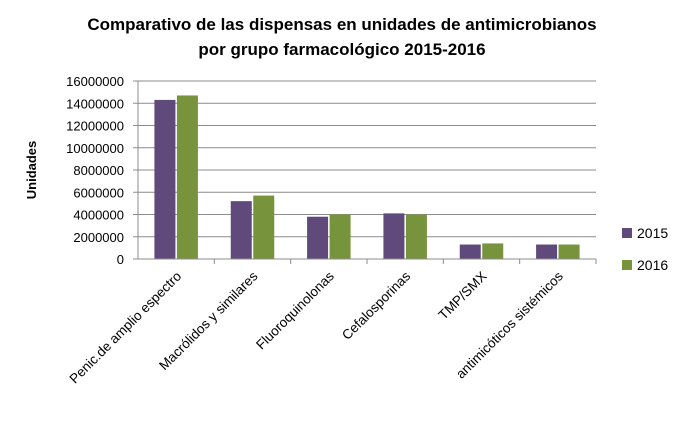 The height and width of the screenshot is (432, 684). What do you see at coordinates (645, 249) in the screenshot?
I see `legend: 2015 2016` at bounding box center [645, 249].